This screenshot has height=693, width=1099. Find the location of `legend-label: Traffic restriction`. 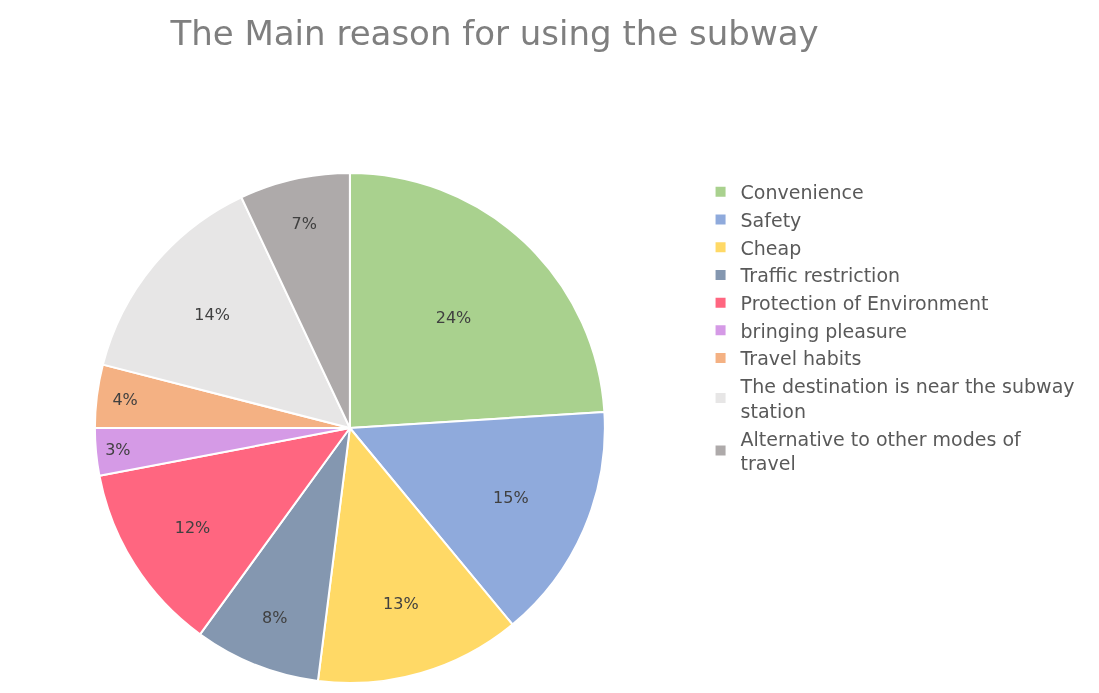

legend-label: Traffic restriction is located at coordinates (820, 275).